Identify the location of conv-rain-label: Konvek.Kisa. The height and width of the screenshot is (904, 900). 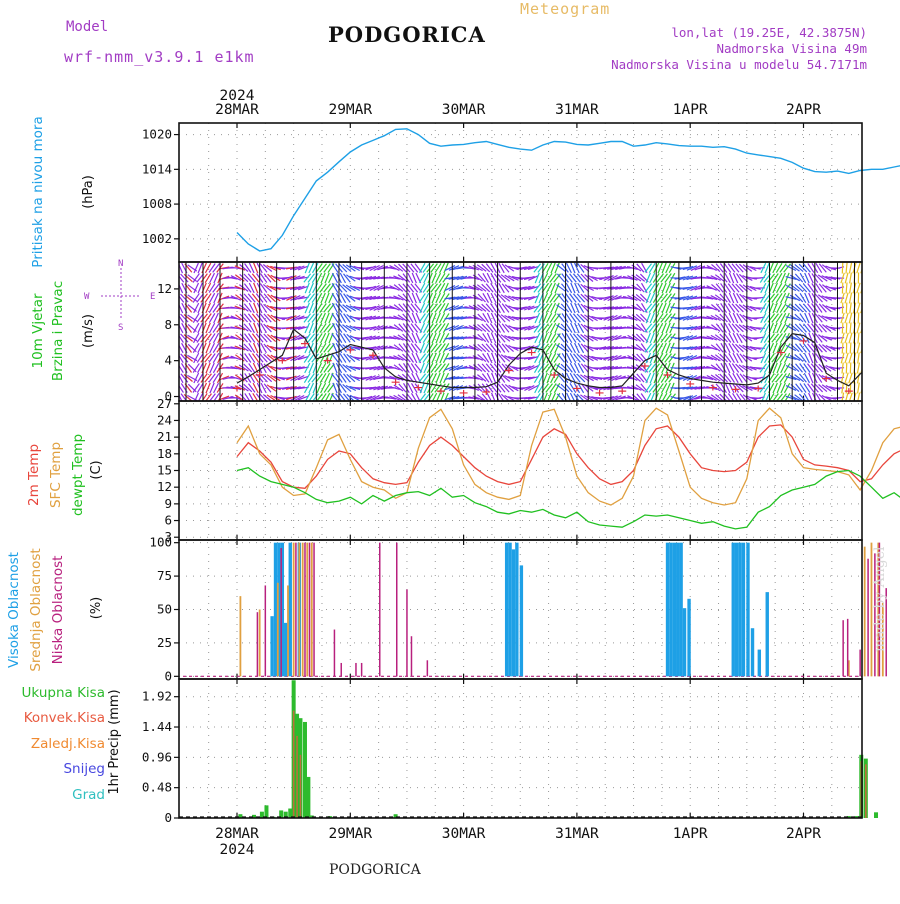
(64, 718).